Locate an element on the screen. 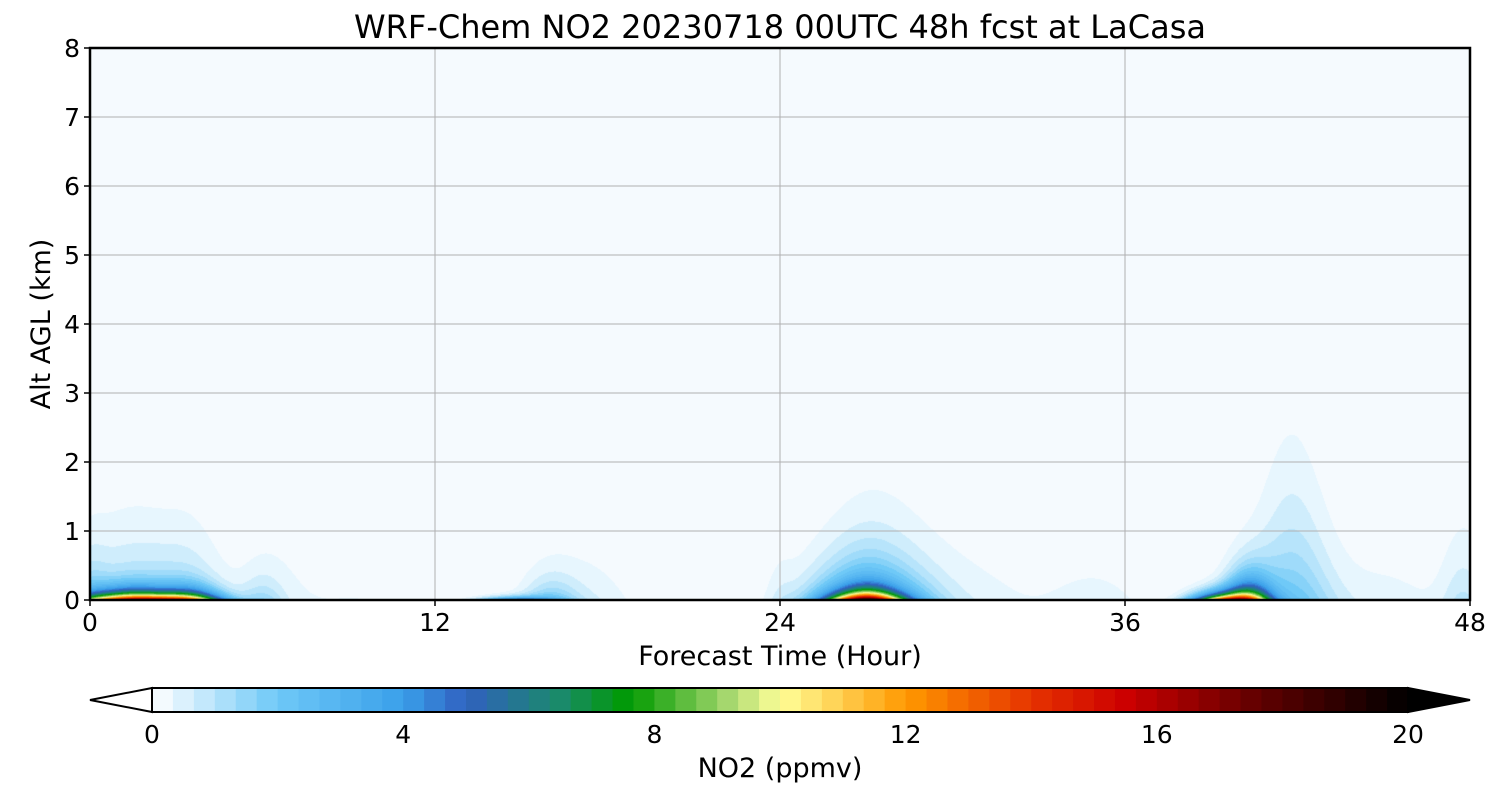 The image size is (1500, 804). y-tick-label: 6 is located at coordinates (72, 186).